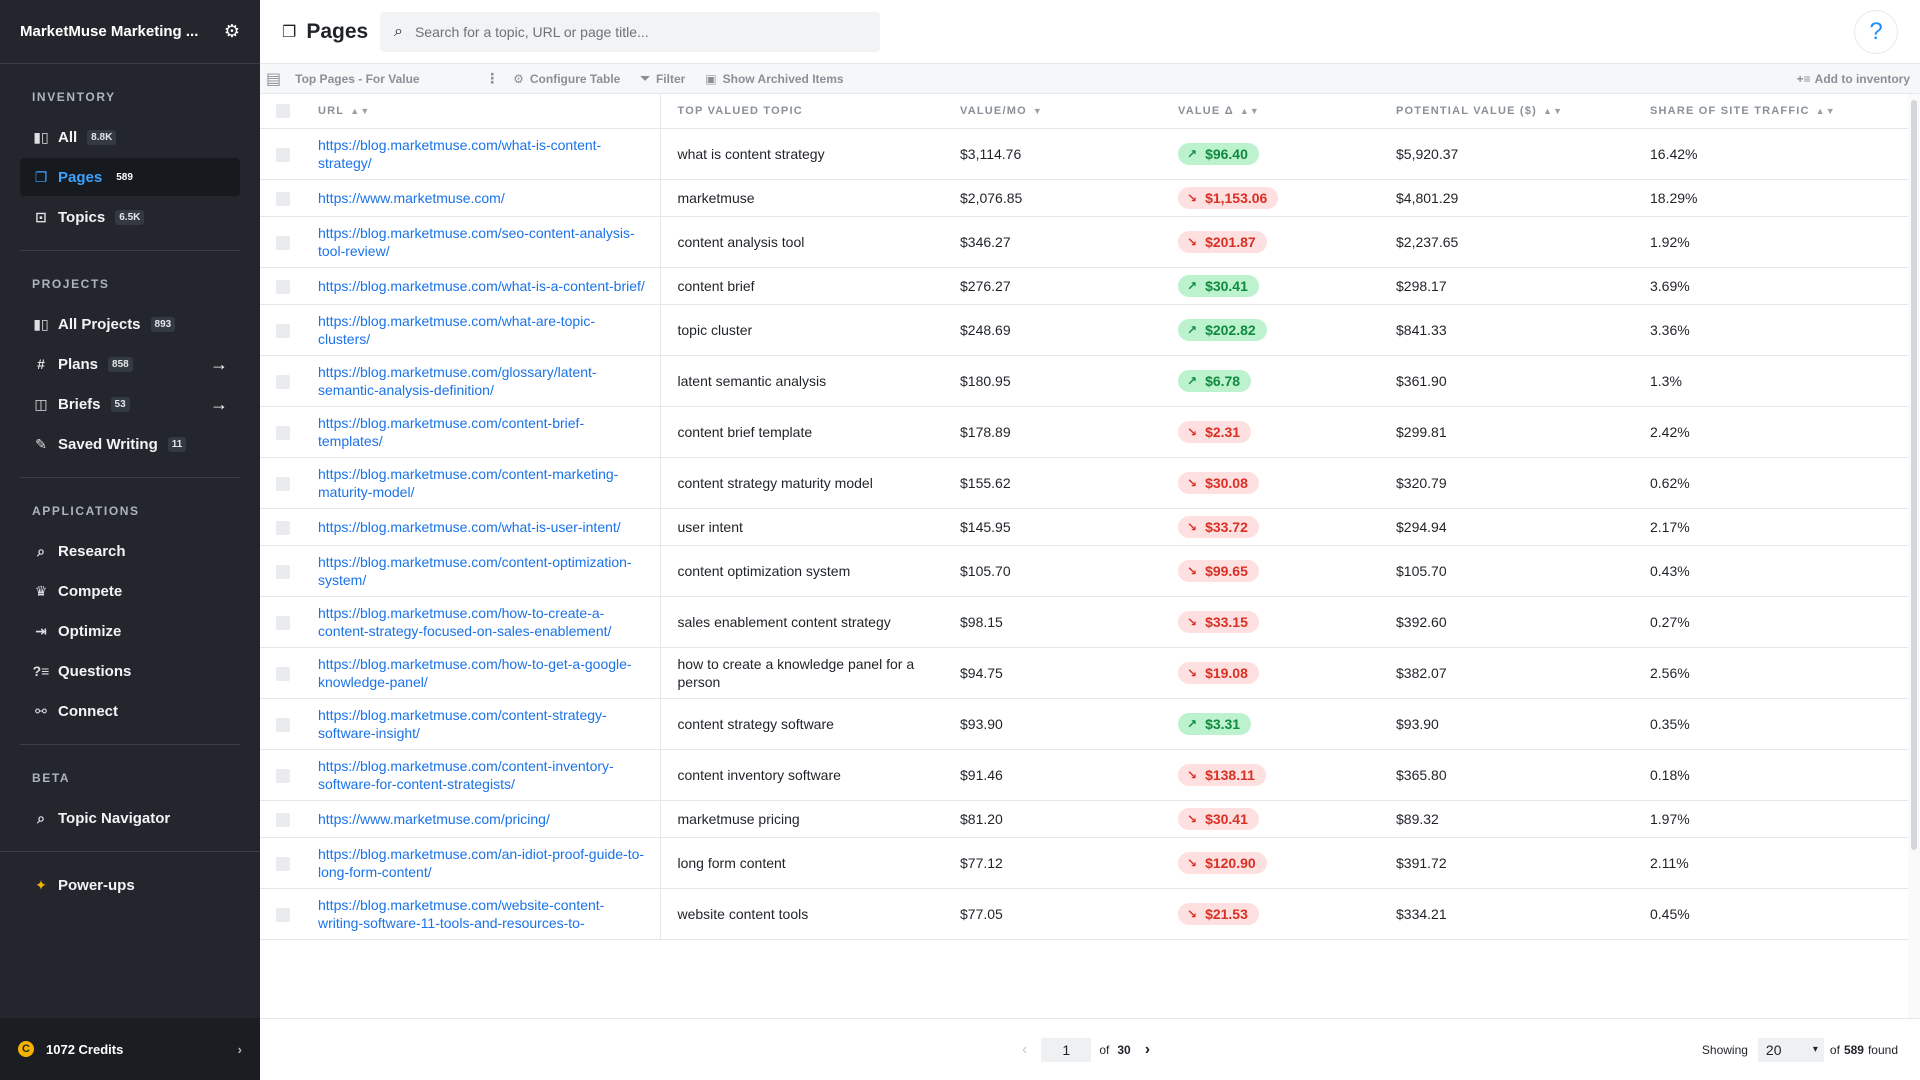 The width and height of the screenshot is (1920, 1080). I want to click on sidebar-item-power-ups: ✦ Power-ups, so click(130, 885).